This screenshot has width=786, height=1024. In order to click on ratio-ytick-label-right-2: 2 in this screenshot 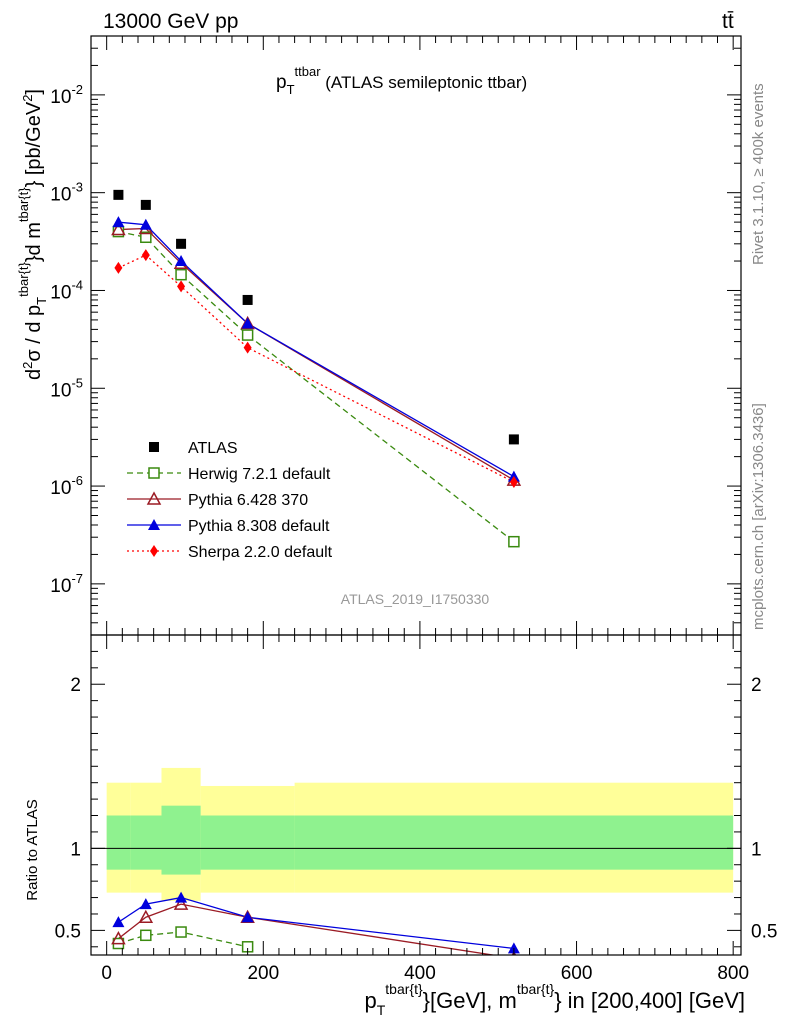, I will do `click(756, 685)`.